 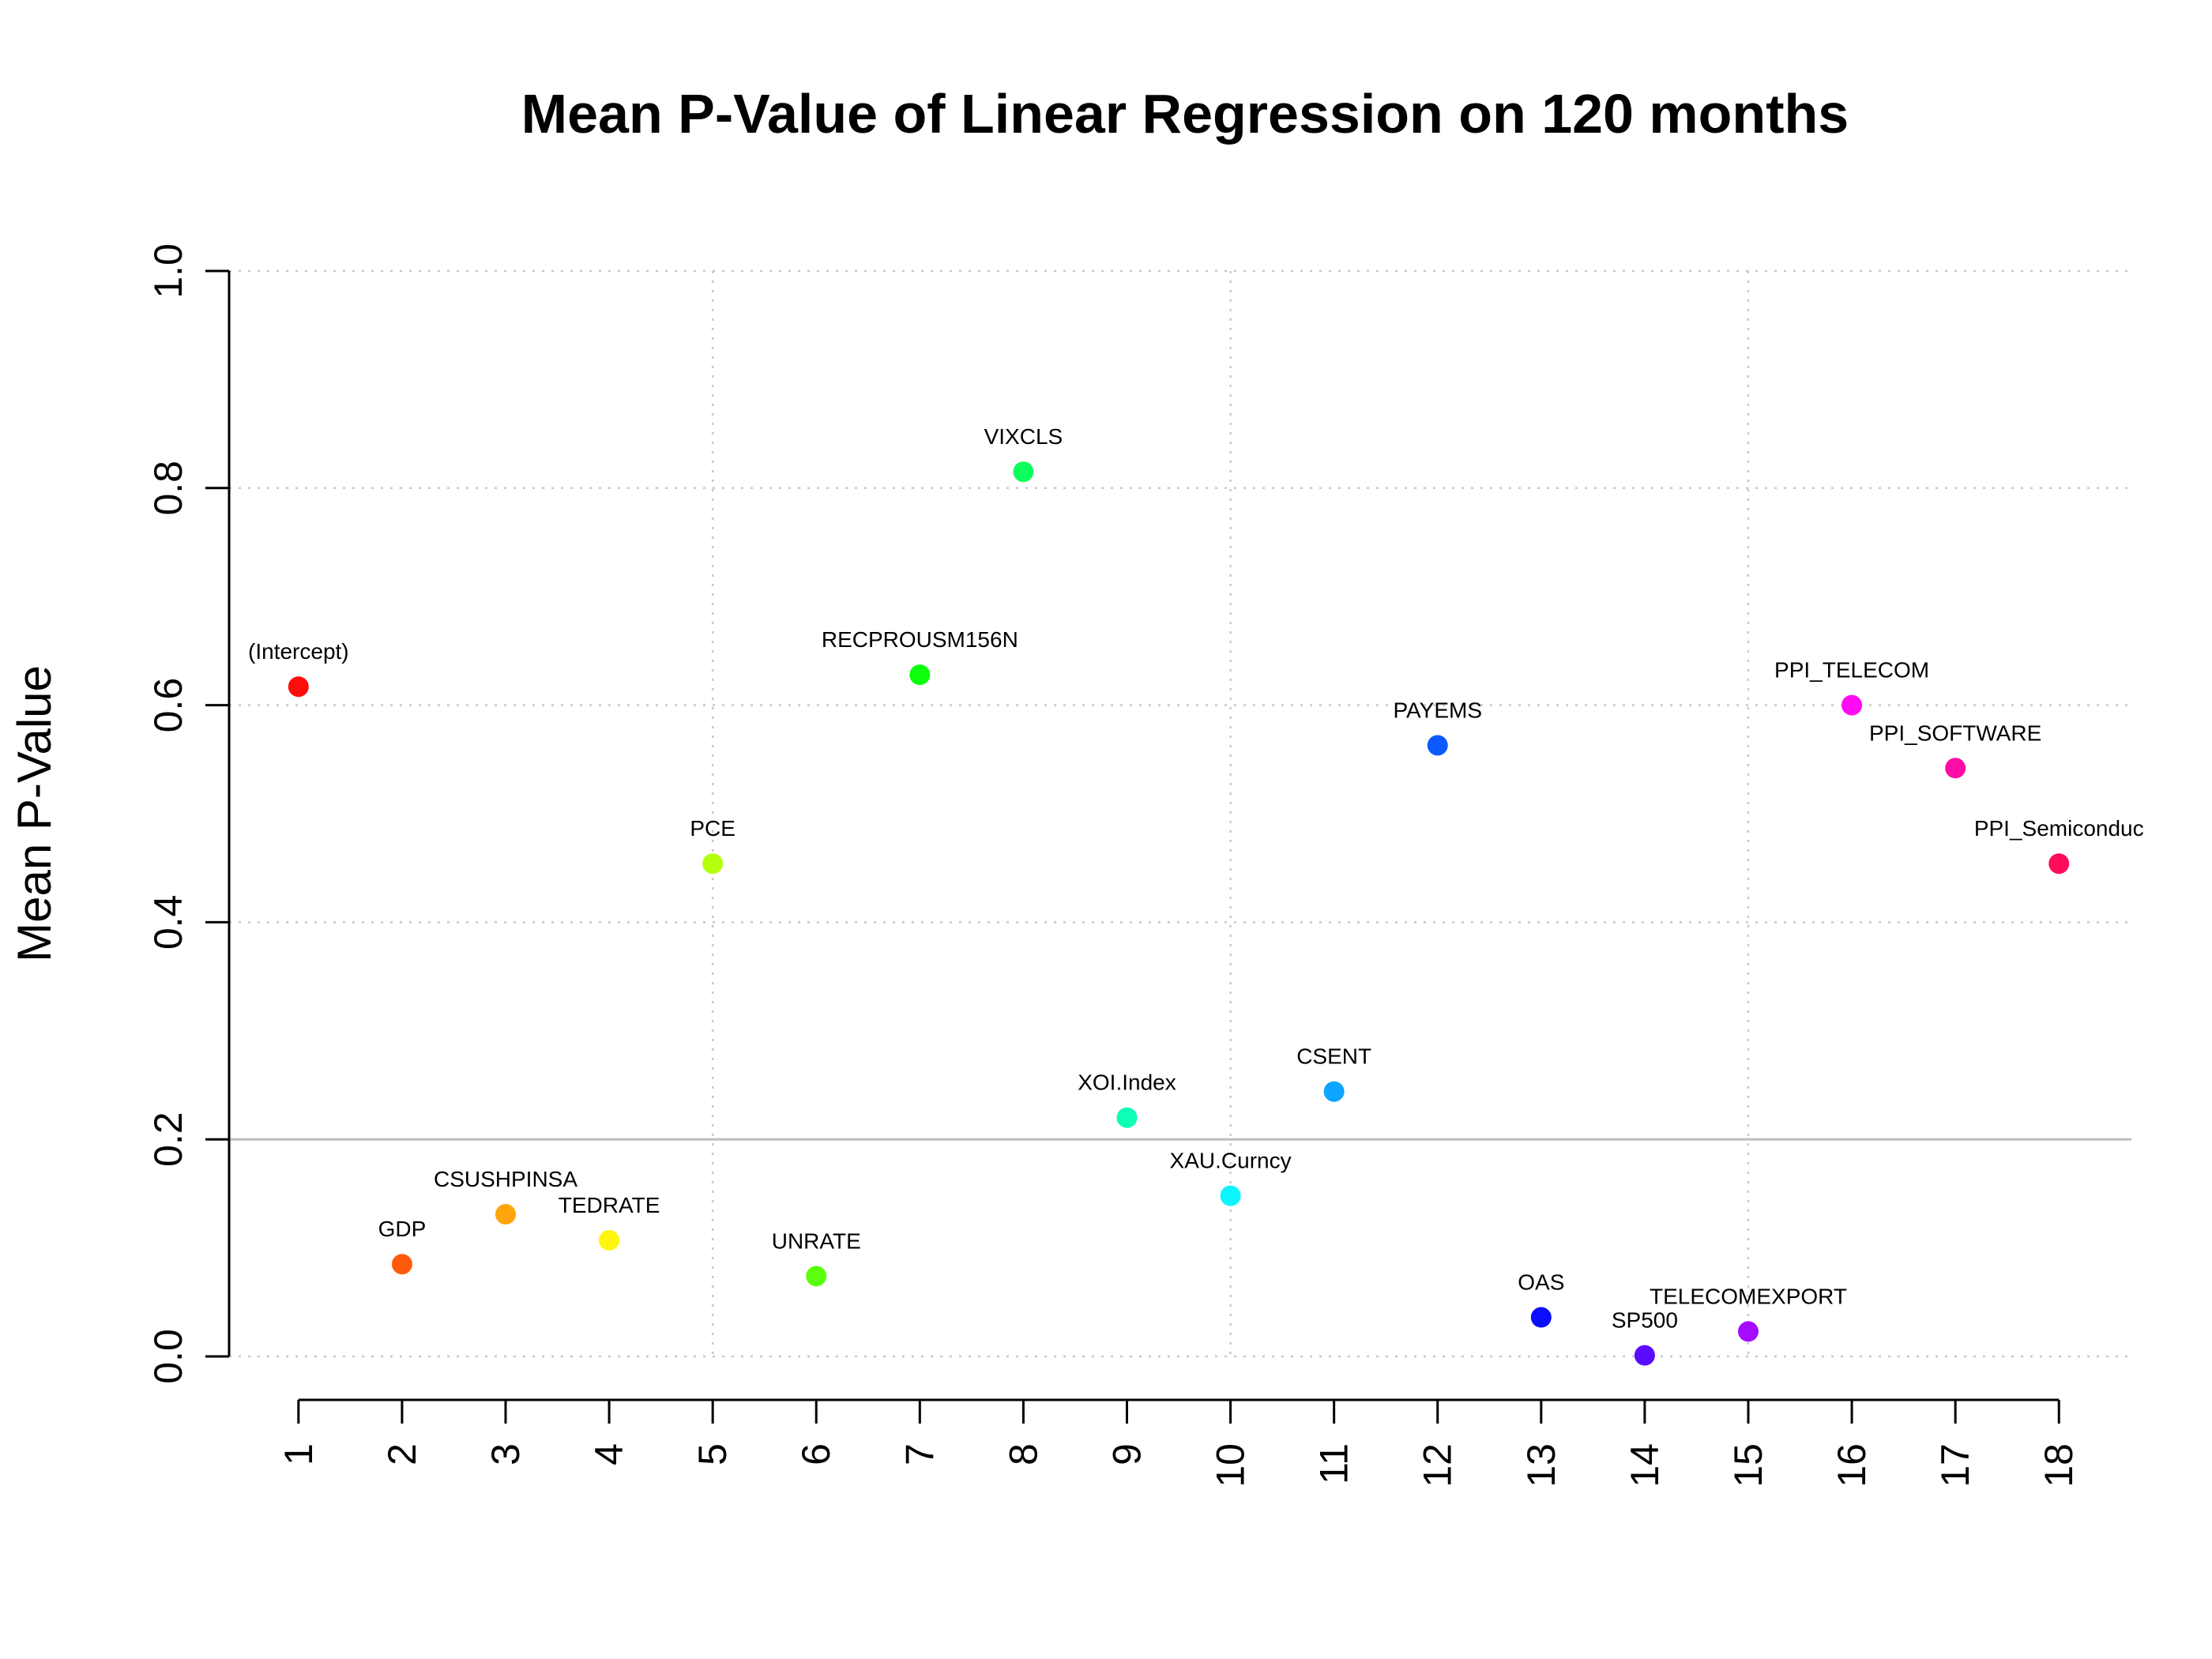 What do you see at coordinates (1541, 1283) in the screenshot?
I see `data-label-13: OAS` at bounding box center [1541, 1283].